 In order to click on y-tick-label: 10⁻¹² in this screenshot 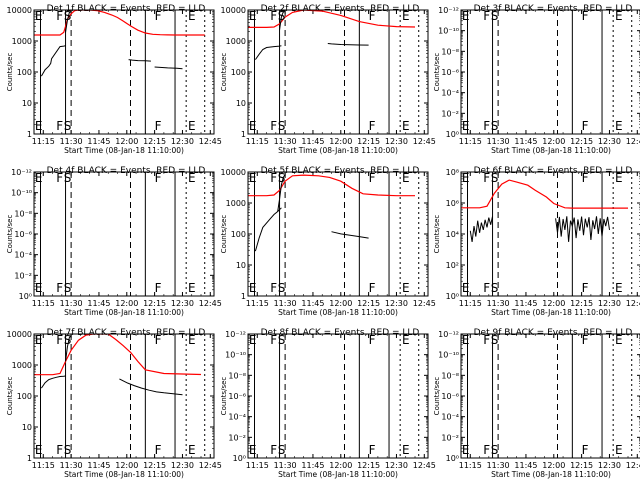, I will do `click(235, 334)`.